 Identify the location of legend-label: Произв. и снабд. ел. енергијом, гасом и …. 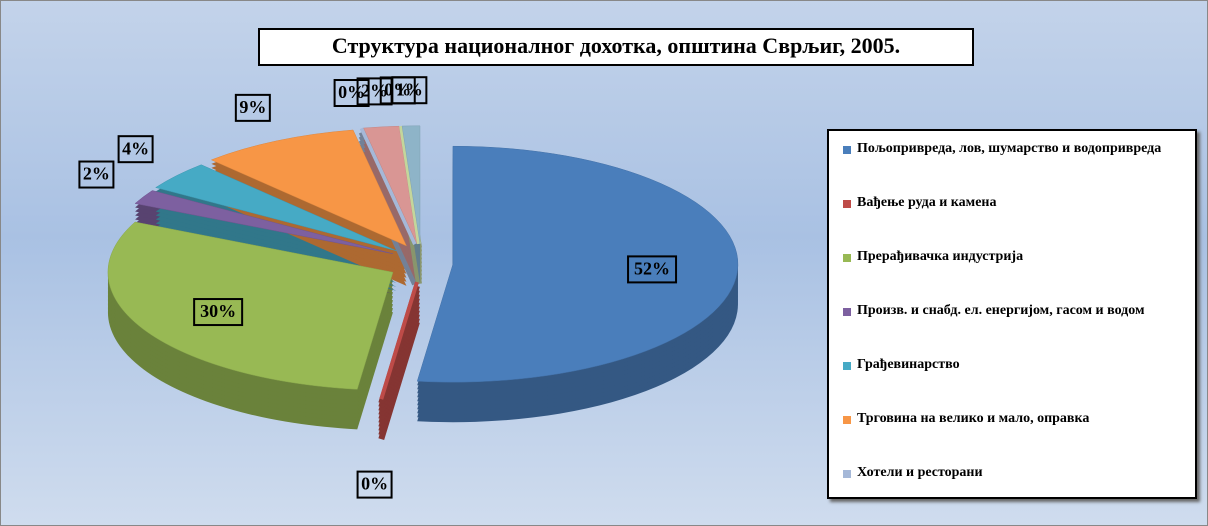
(1001, 310).